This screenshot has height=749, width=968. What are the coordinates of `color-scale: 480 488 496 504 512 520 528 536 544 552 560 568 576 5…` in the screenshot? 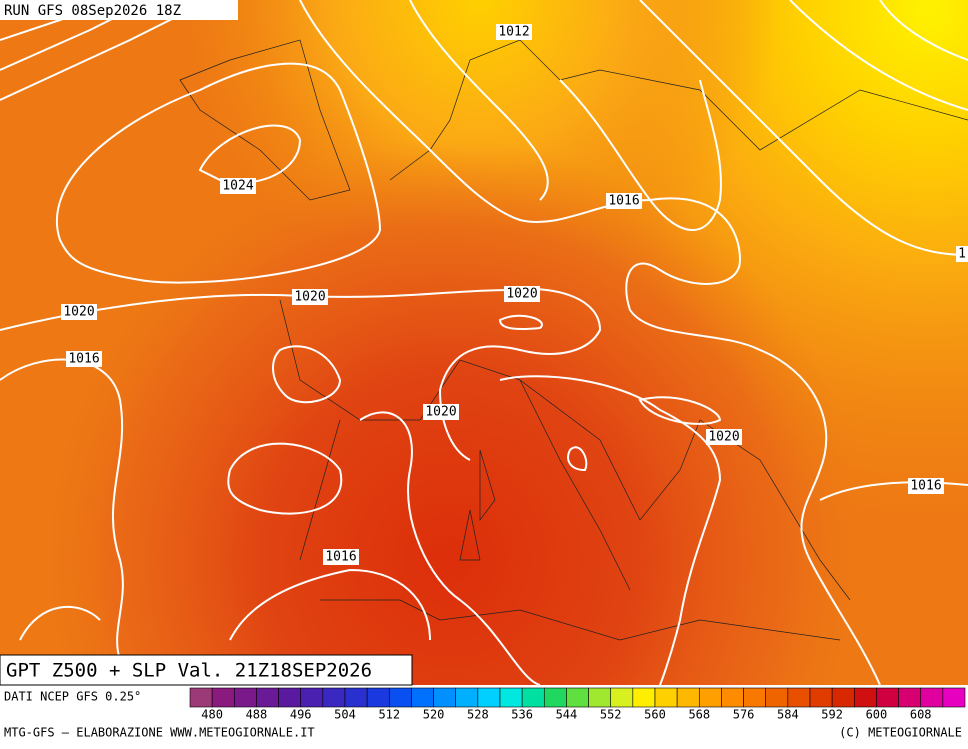 It's located at (577, 704).